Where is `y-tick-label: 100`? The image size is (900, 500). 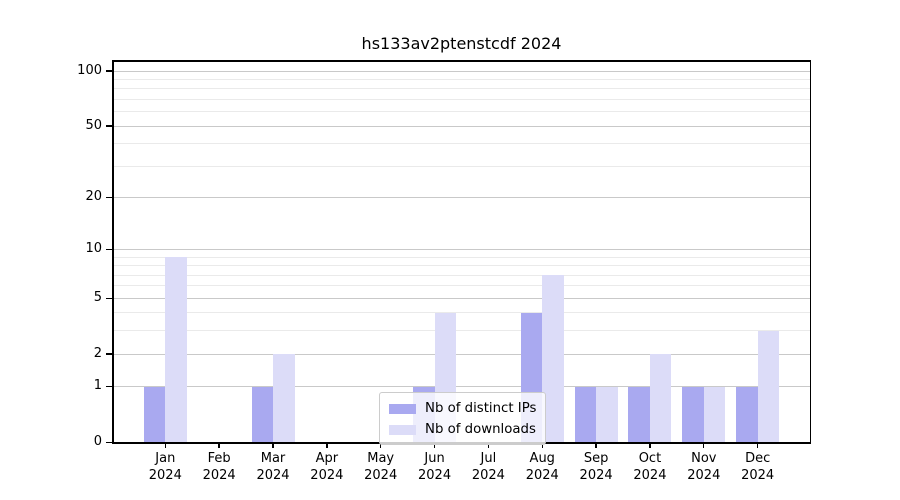 y-tick-label: 100 is located at coordinates (89, 70).